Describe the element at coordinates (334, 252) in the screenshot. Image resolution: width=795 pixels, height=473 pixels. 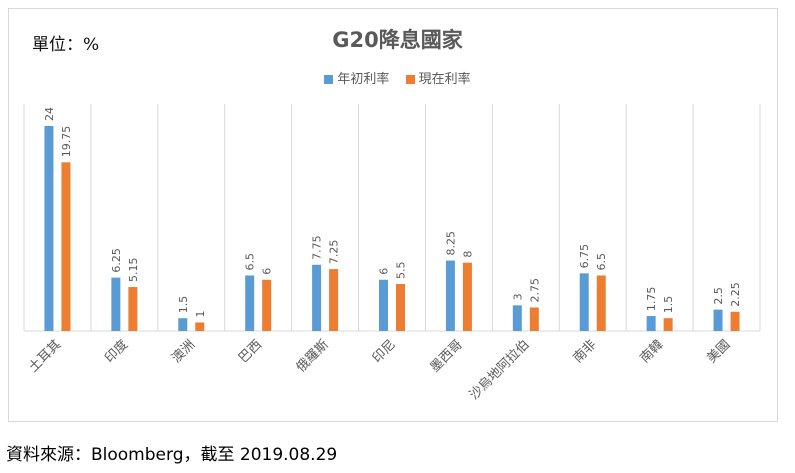
I see `data-label-series-2: 7.25` at that location.